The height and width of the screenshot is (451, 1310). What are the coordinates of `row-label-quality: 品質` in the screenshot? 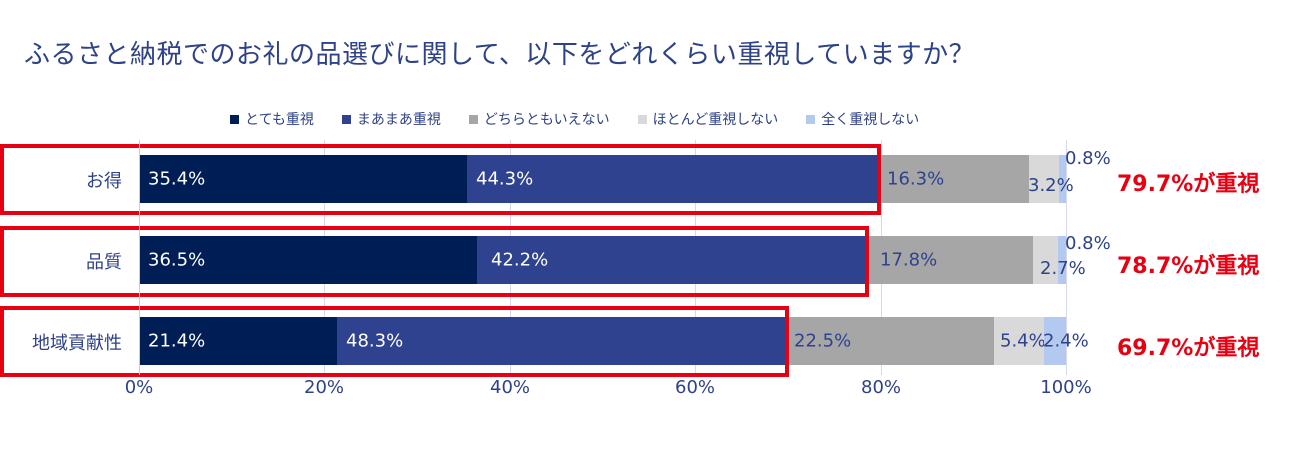 It's located at (104, 262).